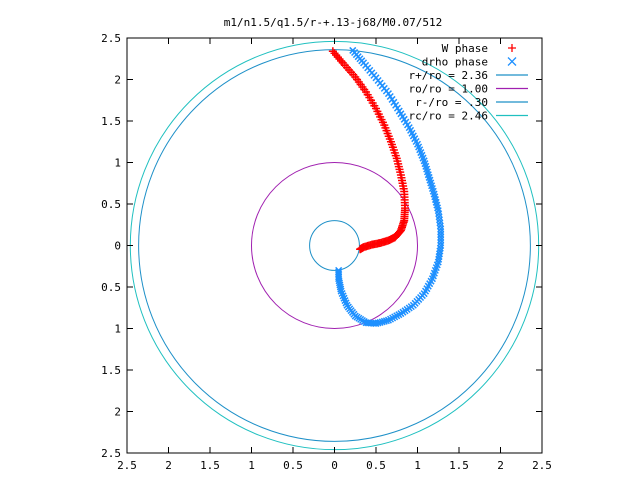  What do you see at coordinates (334, 465) in the screenshot?
I see `x-tick-label: 0` at bounding box center [334, 465].